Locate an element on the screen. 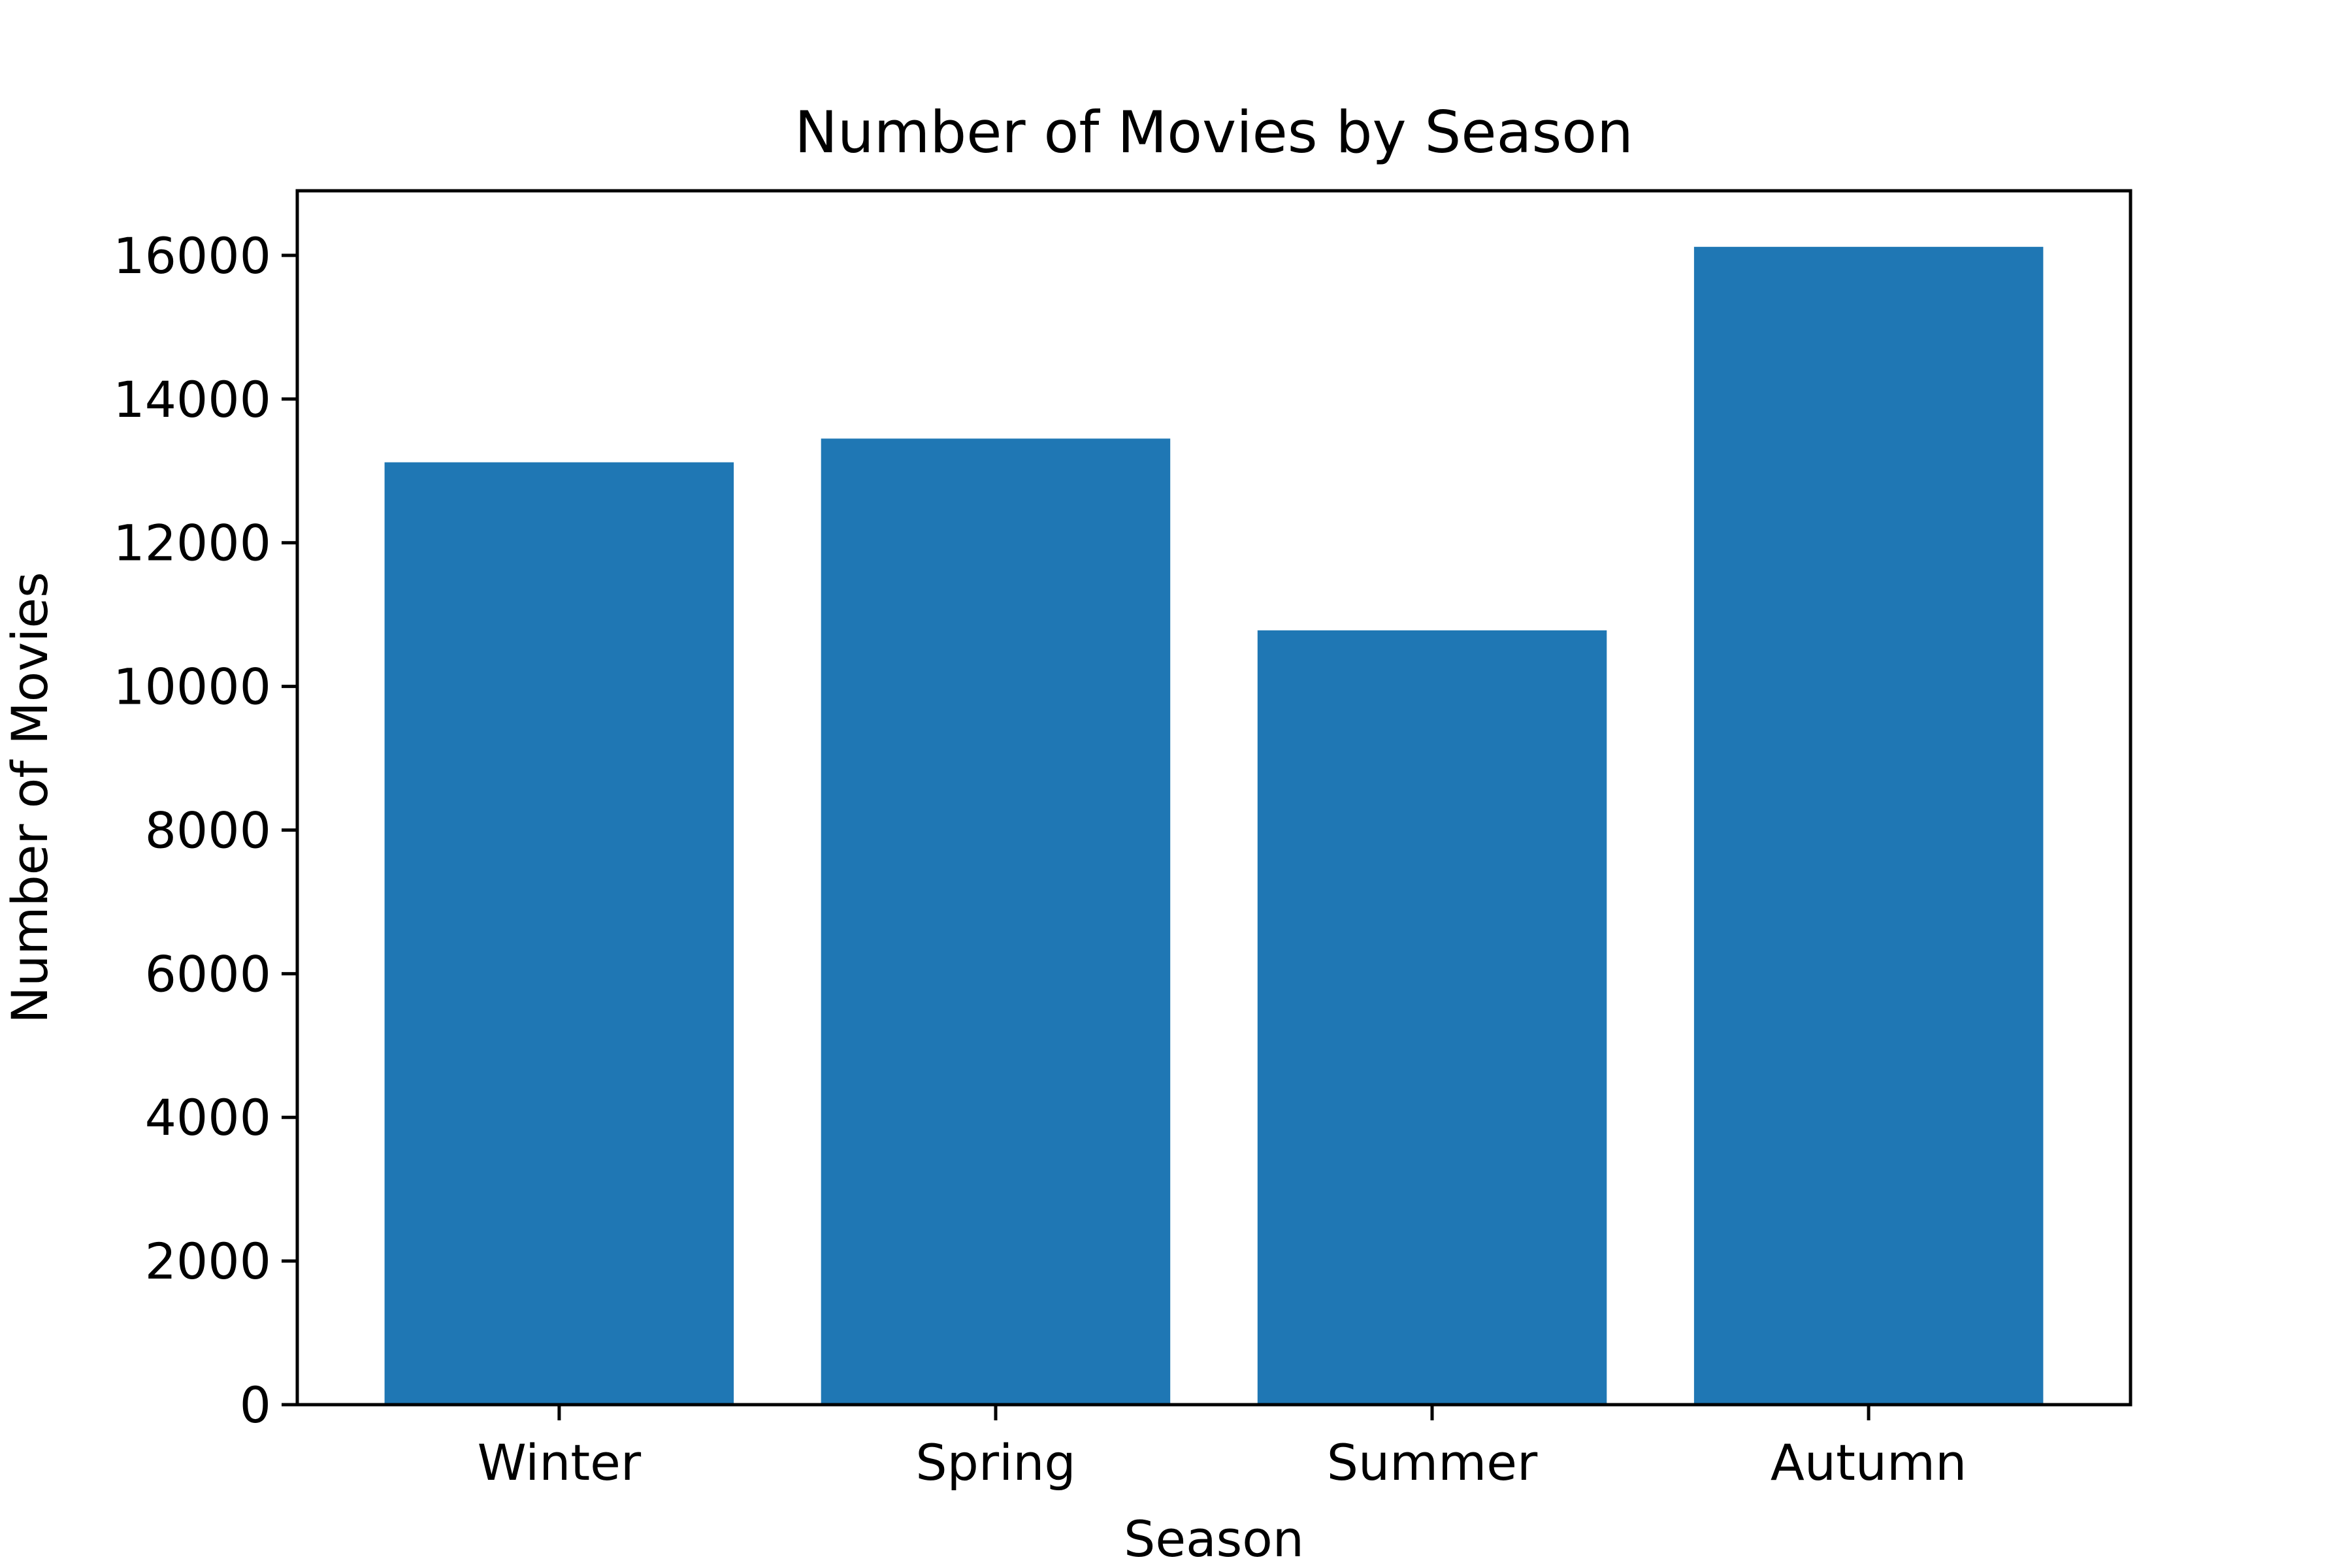  x-tick-label-spring: Spring is located at coordinates (995, 1462).